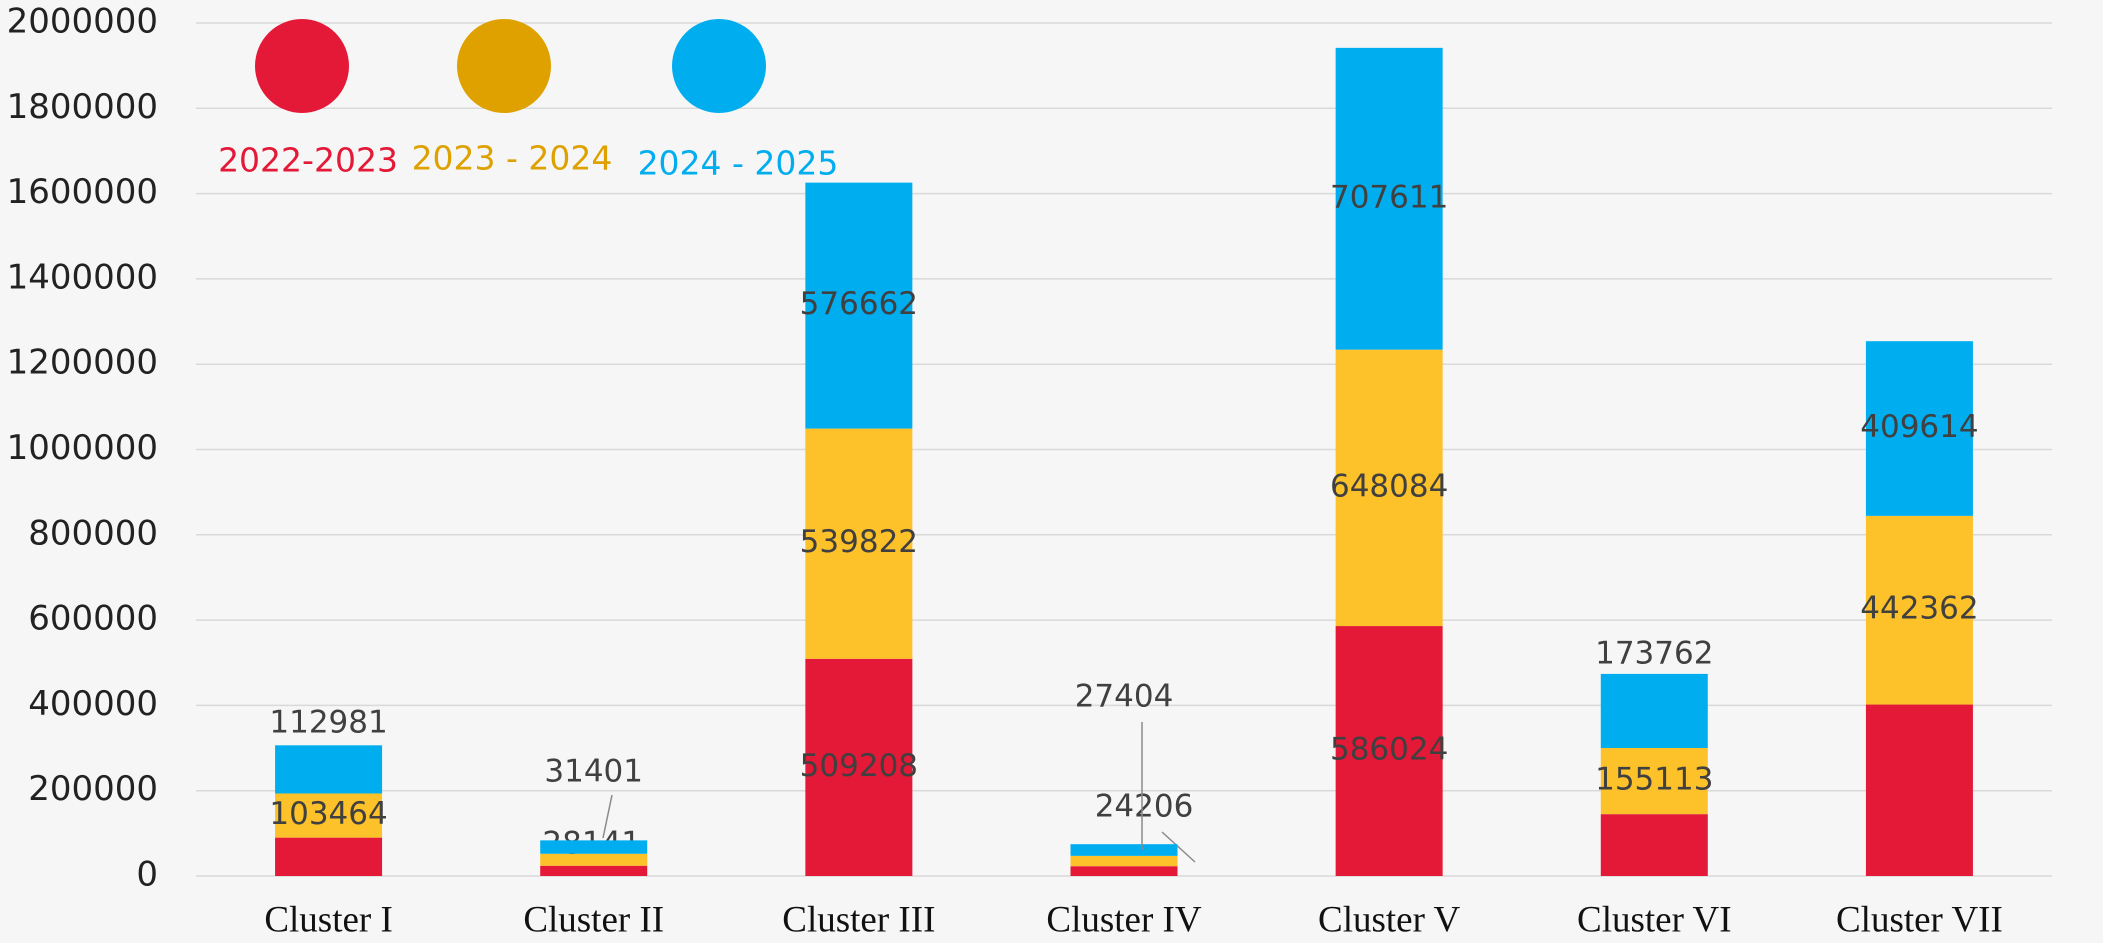  Describe the element at coordinates (82, 448) in the screenshot. I see `y-tick-label: 1000000` at that location.